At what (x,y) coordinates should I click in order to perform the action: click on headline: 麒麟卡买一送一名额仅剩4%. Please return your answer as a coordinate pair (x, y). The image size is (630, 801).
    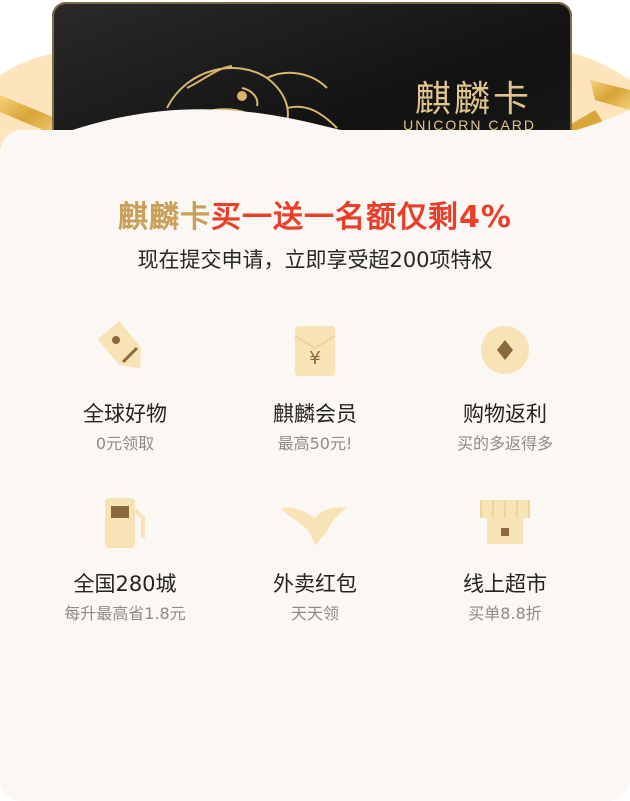
    Looking at the image, I should click on (315, 214).